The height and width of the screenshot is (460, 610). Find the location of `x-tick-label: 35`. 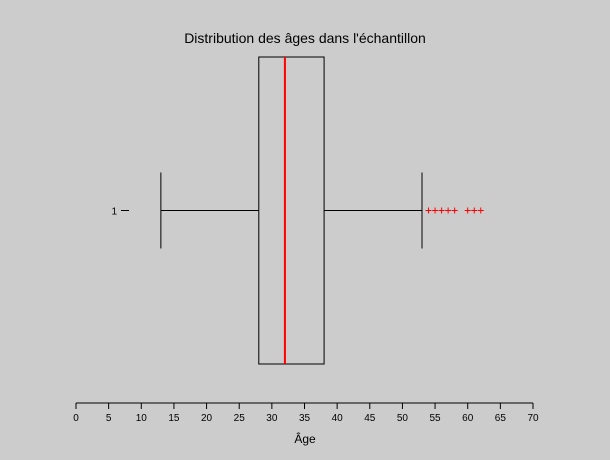

x-tick-label: 35 is located at coordinates (305, 418).